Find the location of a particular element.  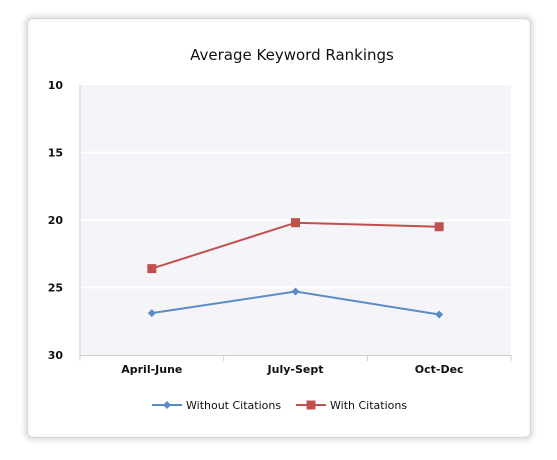

legend: Without Citations With Citations is located at coordinates (279, 405).